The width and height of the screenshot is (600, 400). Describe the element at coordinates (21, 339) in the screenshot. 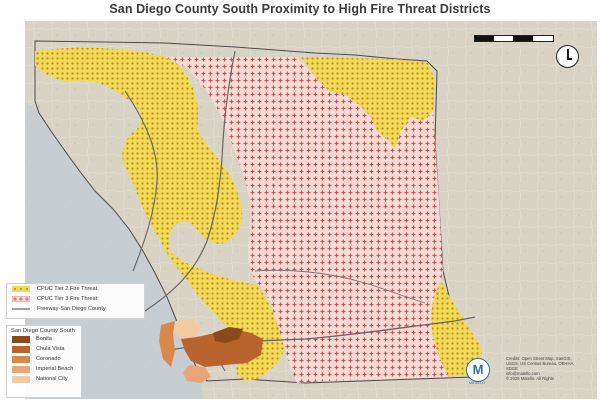

I see `bonita-swatch` at that location.